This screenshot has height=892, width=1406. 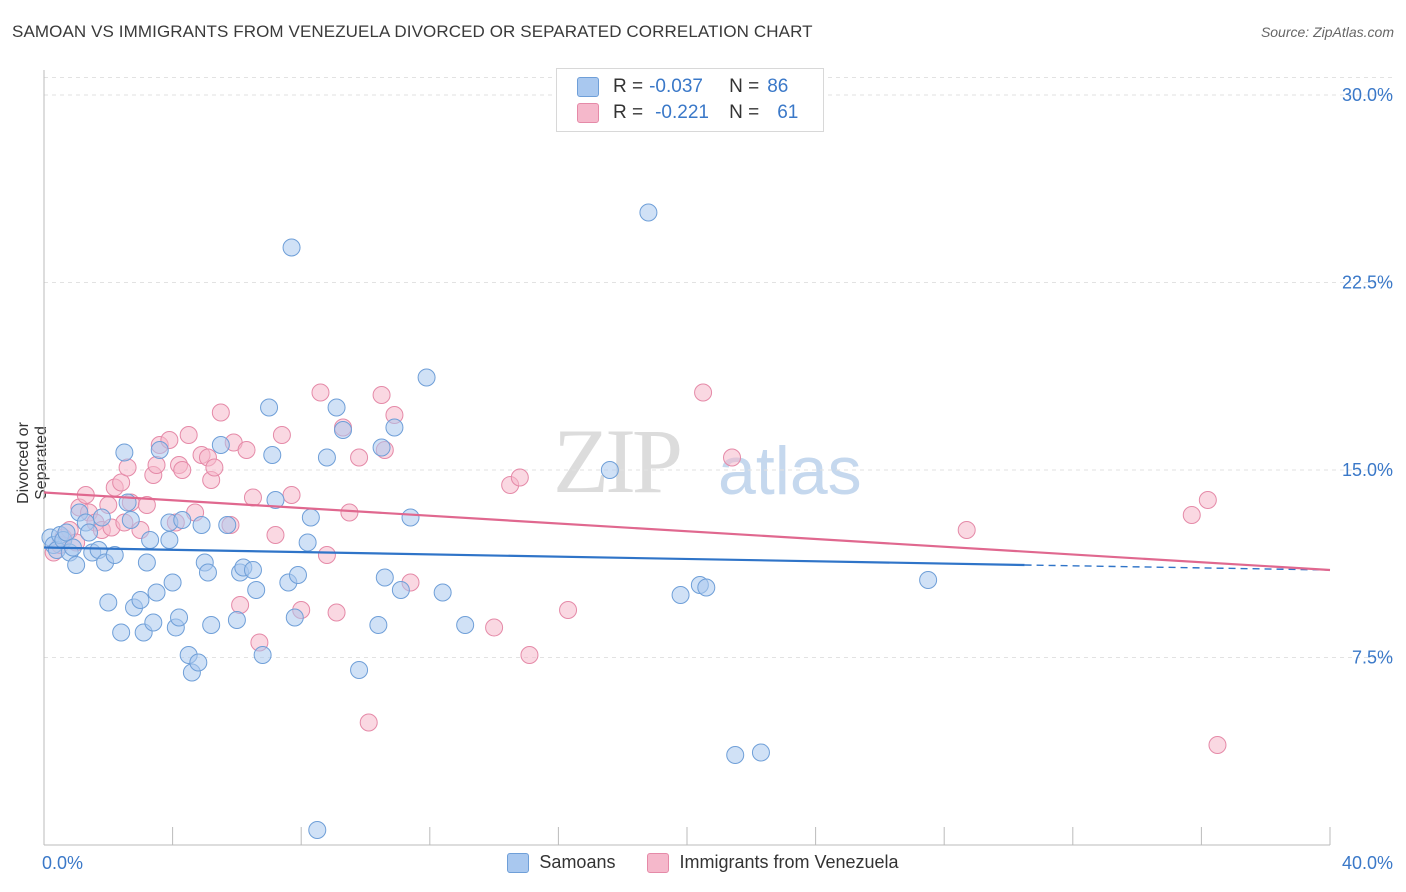 What do you see at coordinates (577, 862) in the screenshot?
I see `legend-label-samoans: Samoans` at bounding box center [577, 862].